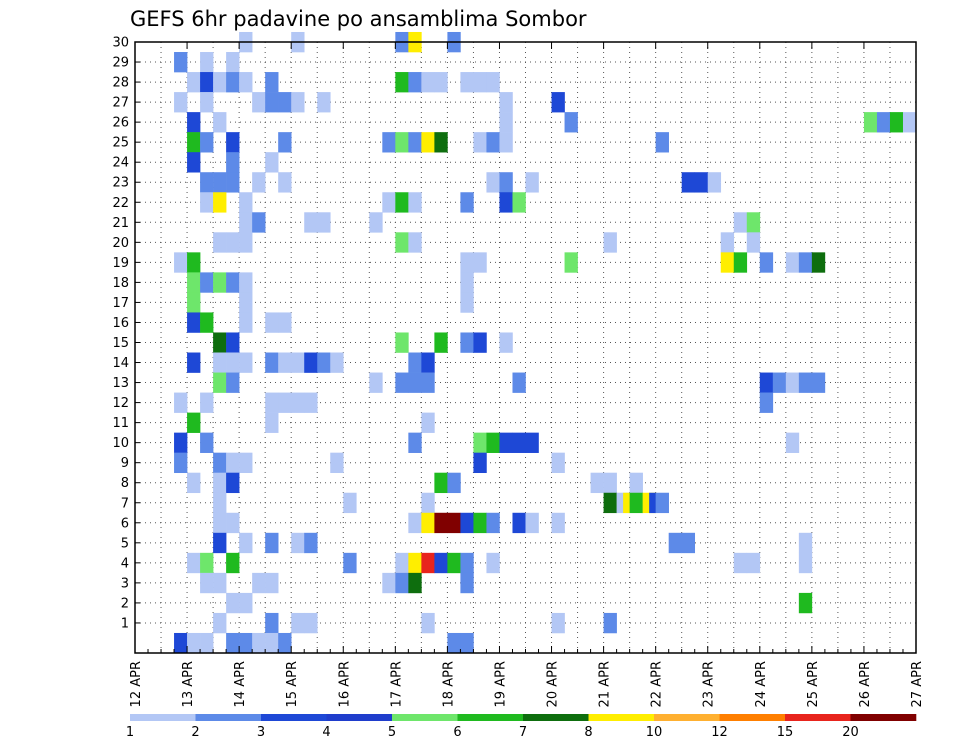 This screenshot has width=960, height=742. I want to click on y-tick-label: 29, so click(120, 63).